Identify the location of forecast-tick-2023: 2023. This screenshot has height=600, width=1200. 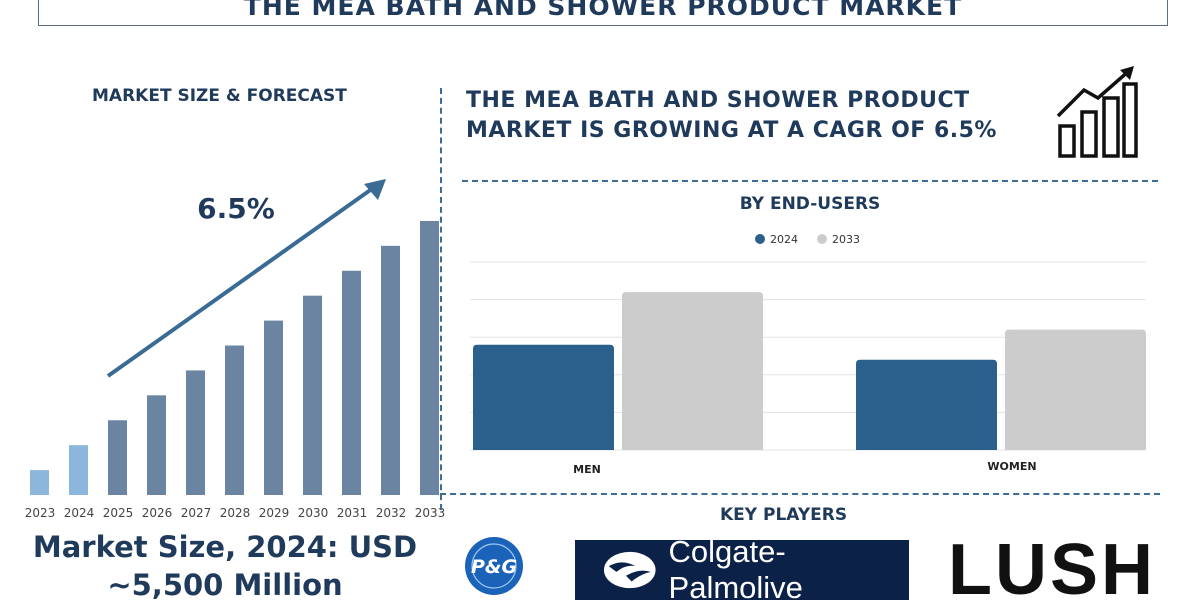
(40, 513).